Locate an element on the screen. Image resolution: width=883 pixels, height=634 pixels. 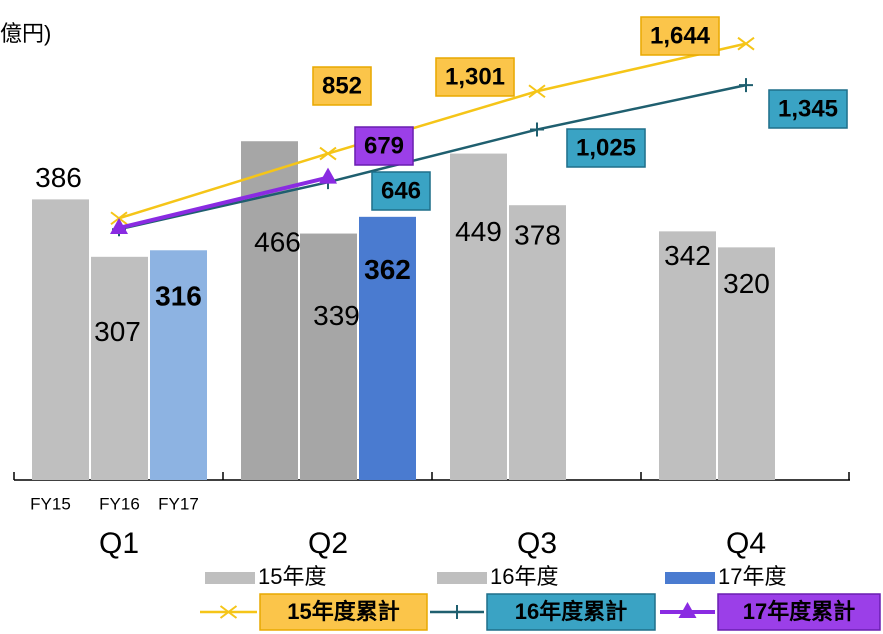
line-value-label: 852 is located at coordinates (342, 85).